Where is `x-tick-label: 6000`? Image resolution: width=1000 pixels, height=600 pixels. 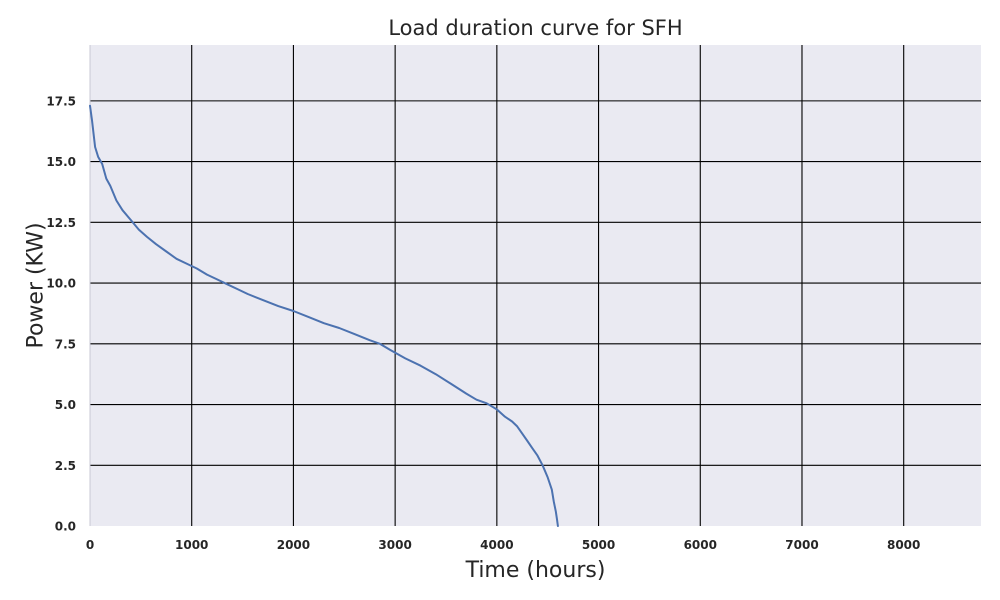 x-tick-label: 6000 is located at coordinates (700, 545).